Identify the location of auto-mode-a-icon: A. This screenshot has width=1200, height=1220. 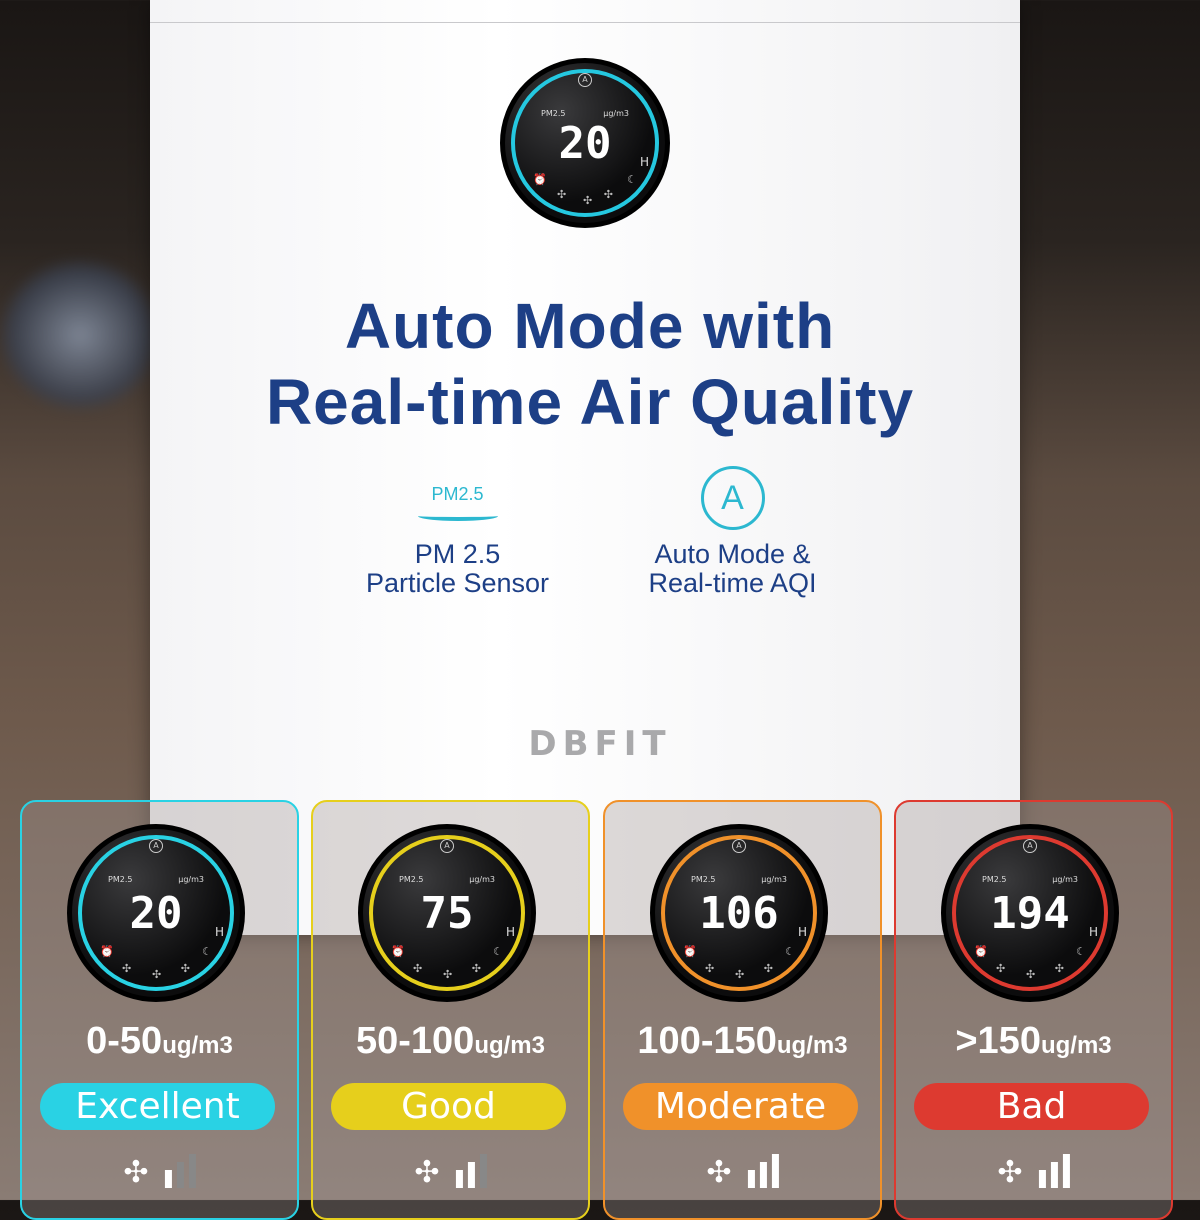
(732, 498).